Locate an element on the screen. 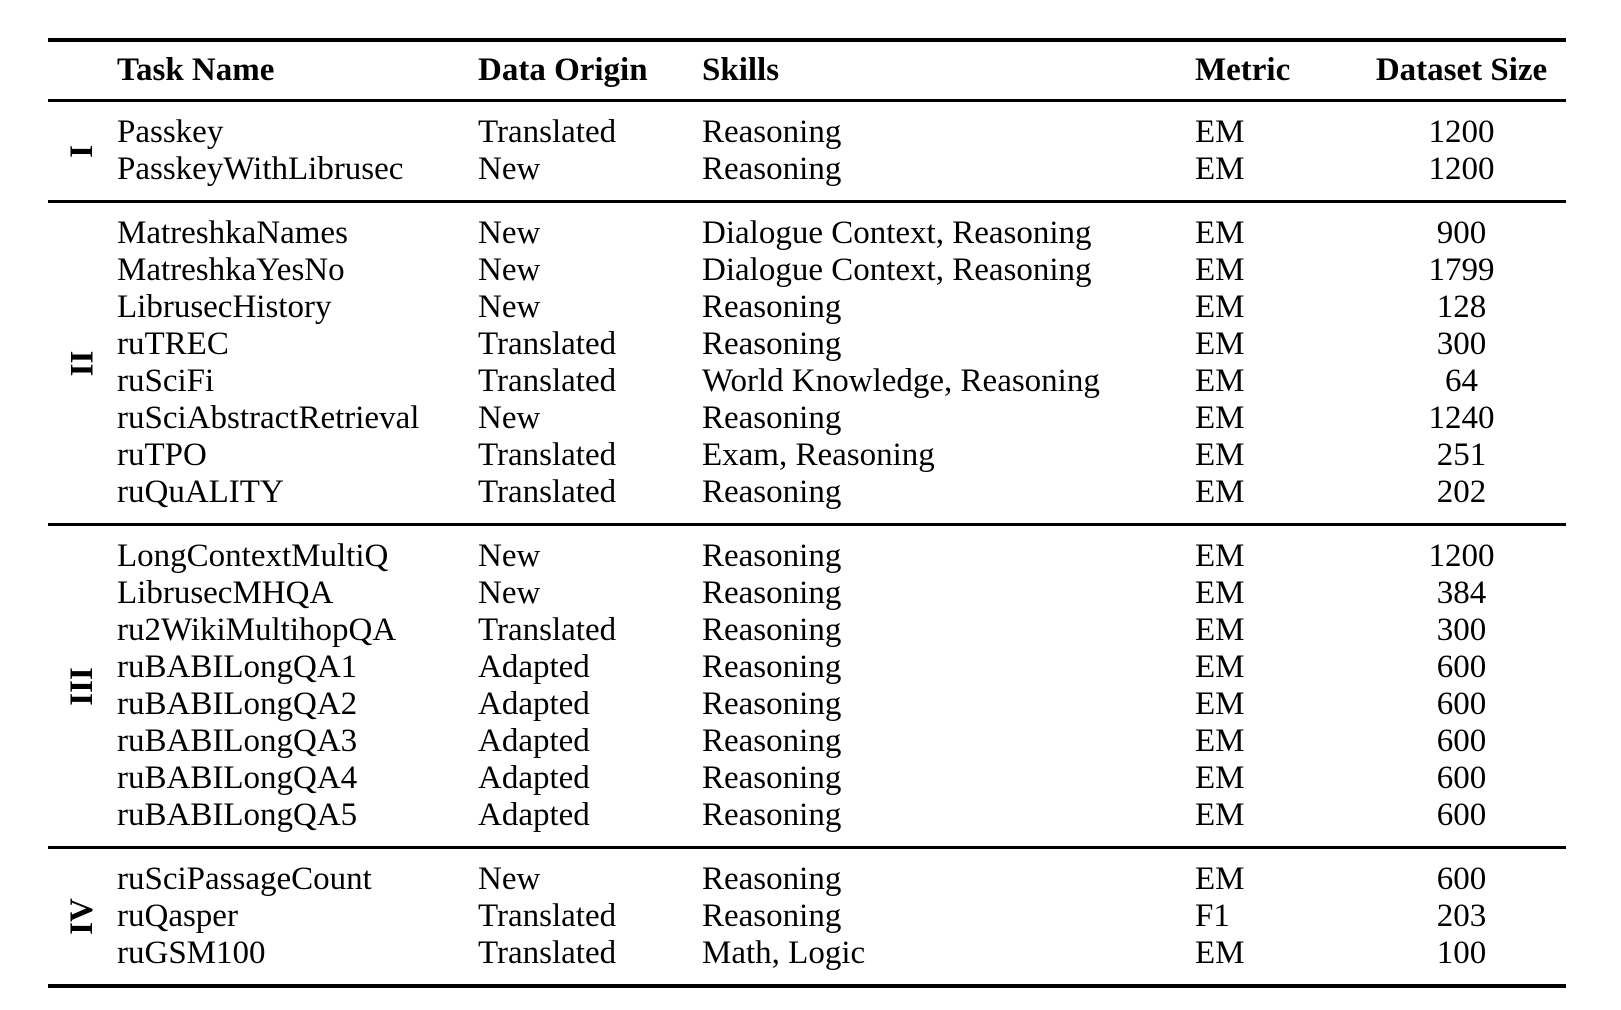  table-row: ruTPO Translated Exam, Reasoning EM 251 is located at coordinates (841, 455).